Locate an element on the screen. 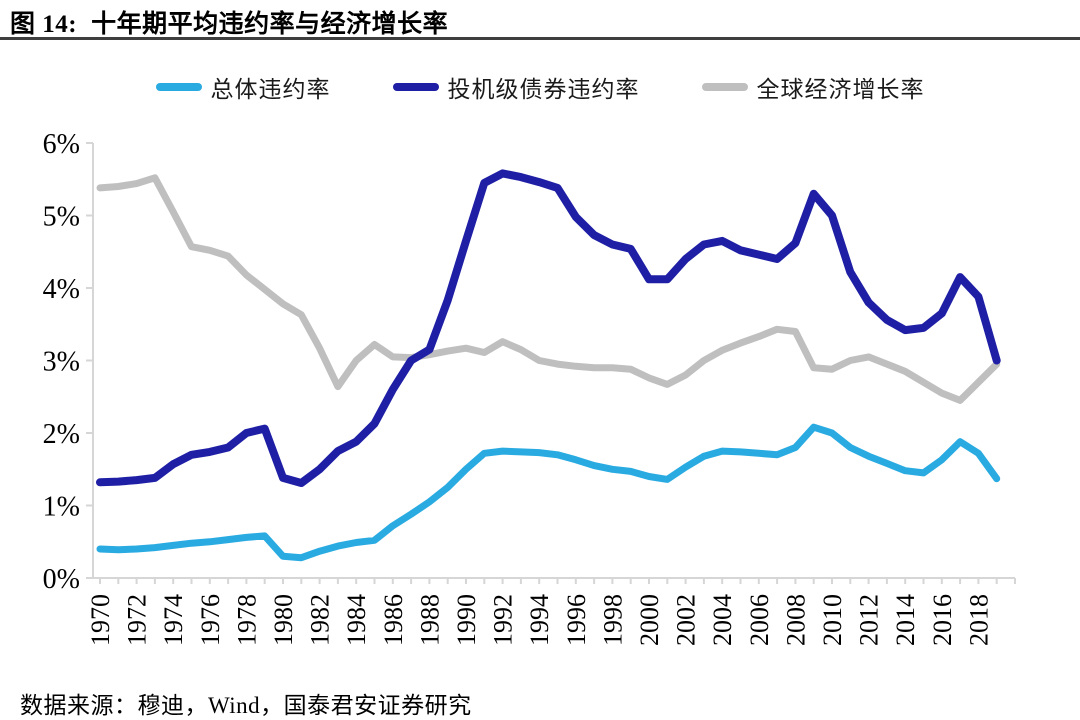  x-axis-tick-label: 1984 is located at coordinates (356, 620).